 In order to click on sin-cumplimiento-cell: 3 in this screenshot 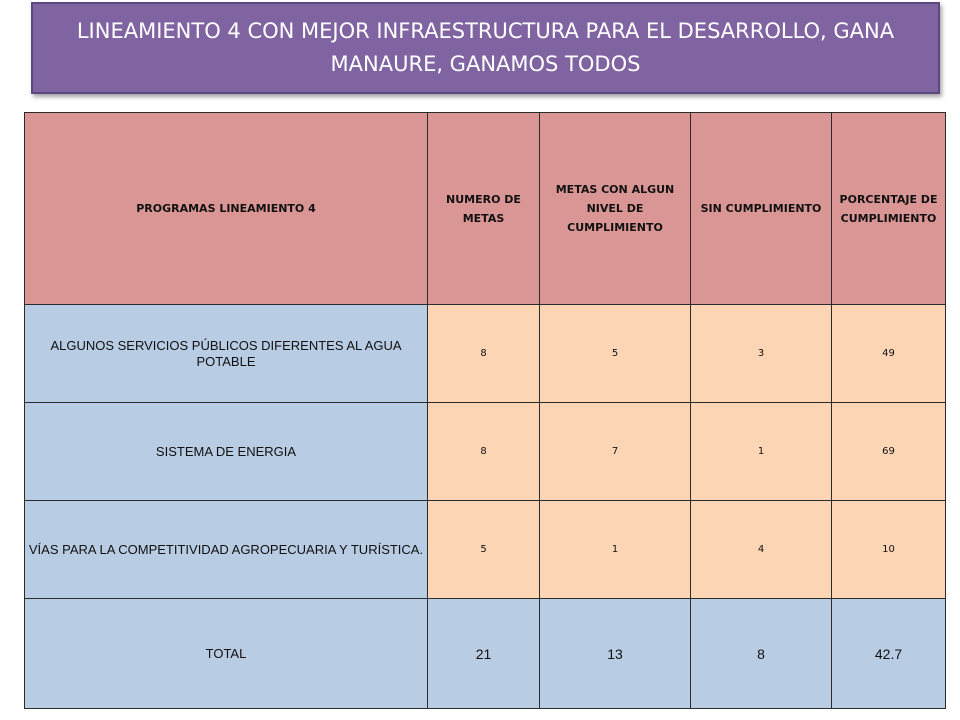, I will do `click(761, 353)`.